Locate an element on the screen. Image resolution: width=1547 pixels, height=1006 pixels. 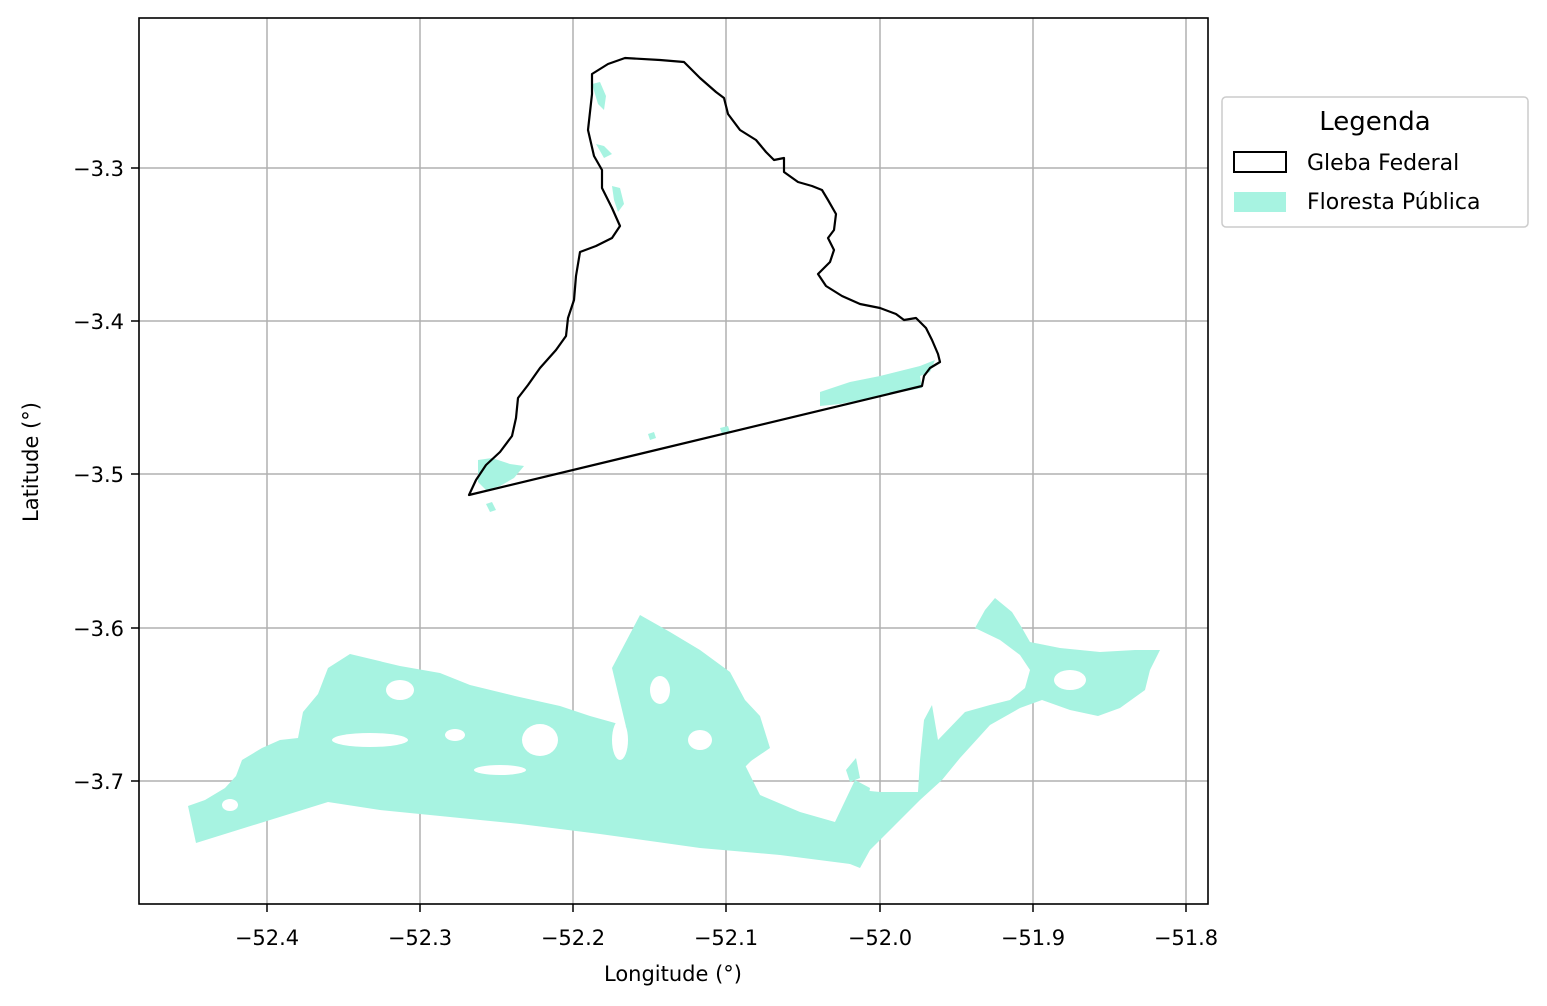
y-tick-label: −3.6 is located at coordinates (98, 629).